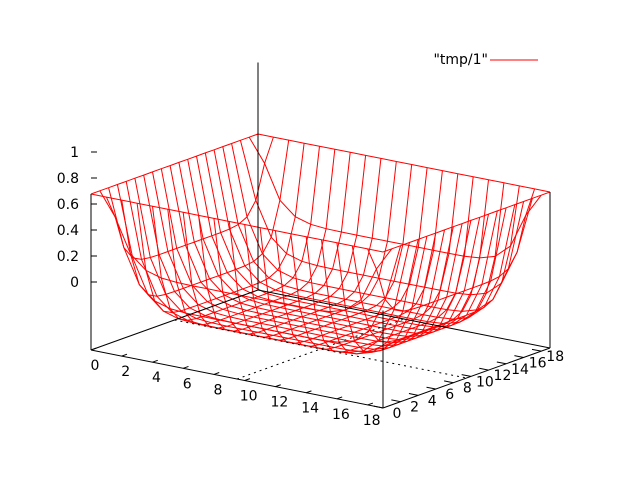  I want to click on base-dotted-line, so click(320, 349).